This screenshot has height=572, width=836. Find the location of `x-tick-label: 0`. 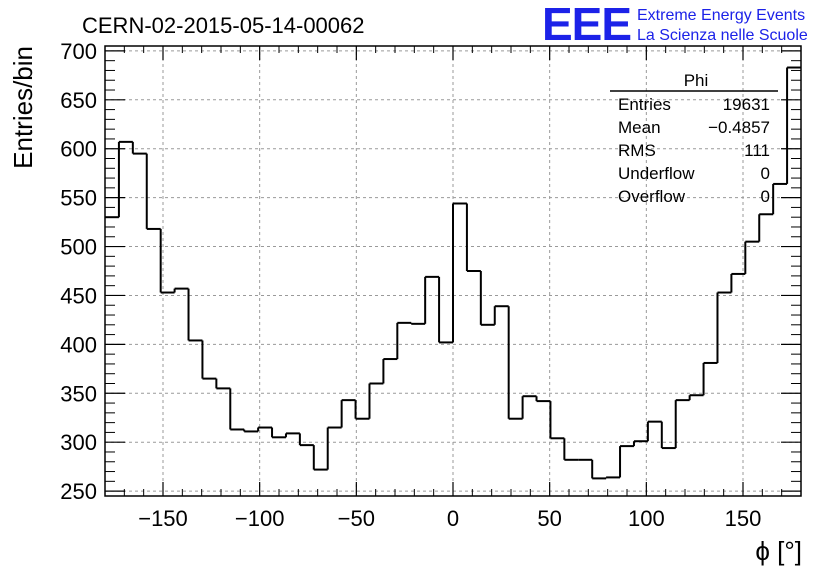

x-tick-label: 0 is located at coordinates (453, 518).